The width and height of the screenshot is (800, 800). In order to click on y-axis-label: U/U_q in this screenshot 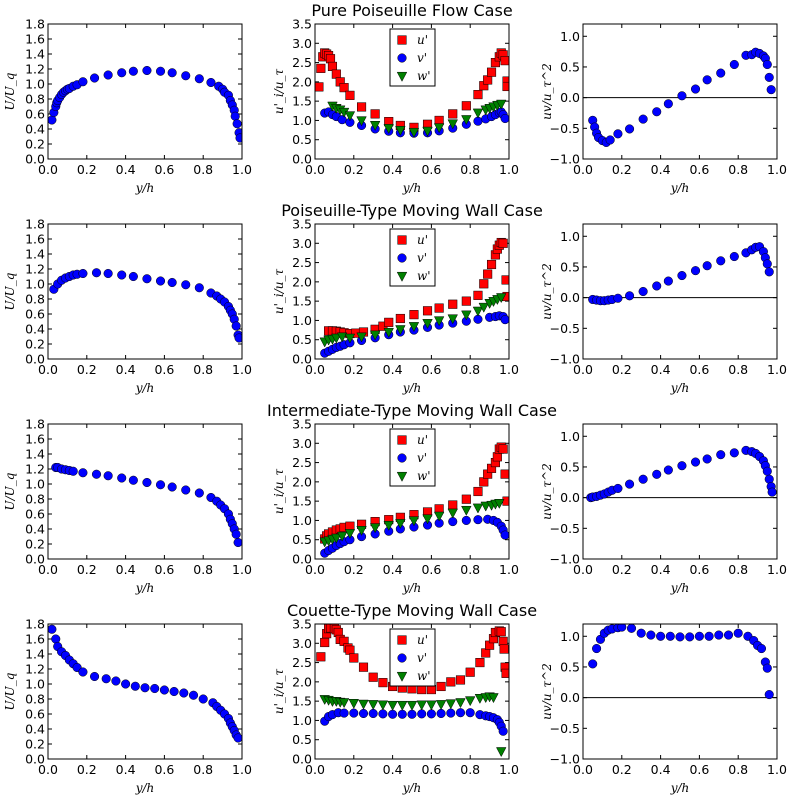, I will do `click(10, 91)`.